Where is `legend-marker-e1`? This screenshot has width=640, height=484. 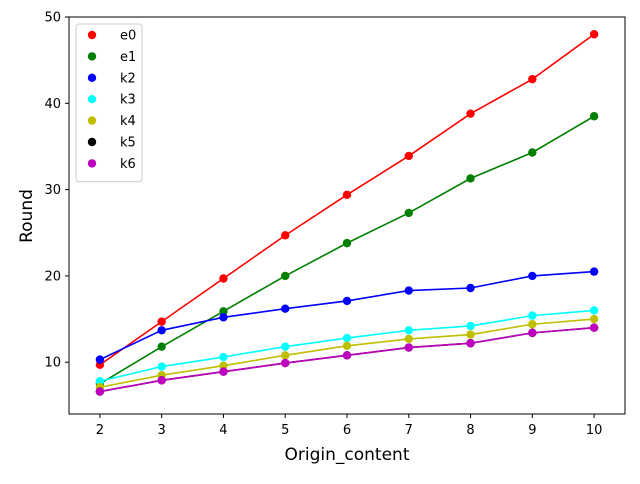
legend-marker-e1 is located at coordinates (92, 56).